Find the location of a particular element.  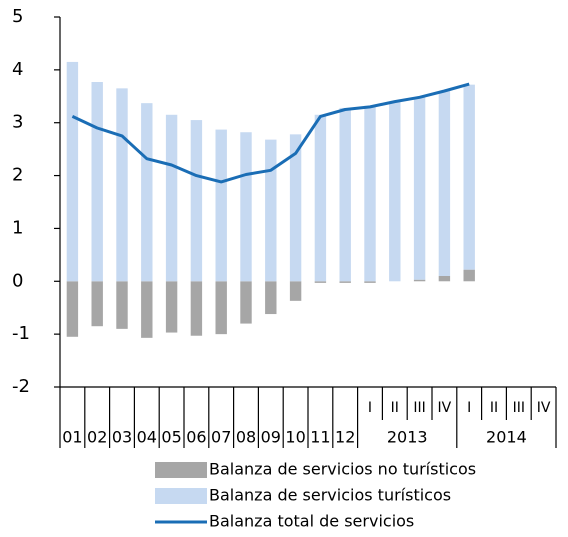

x-tick-label: 04 is located at coordinates (147, 437).